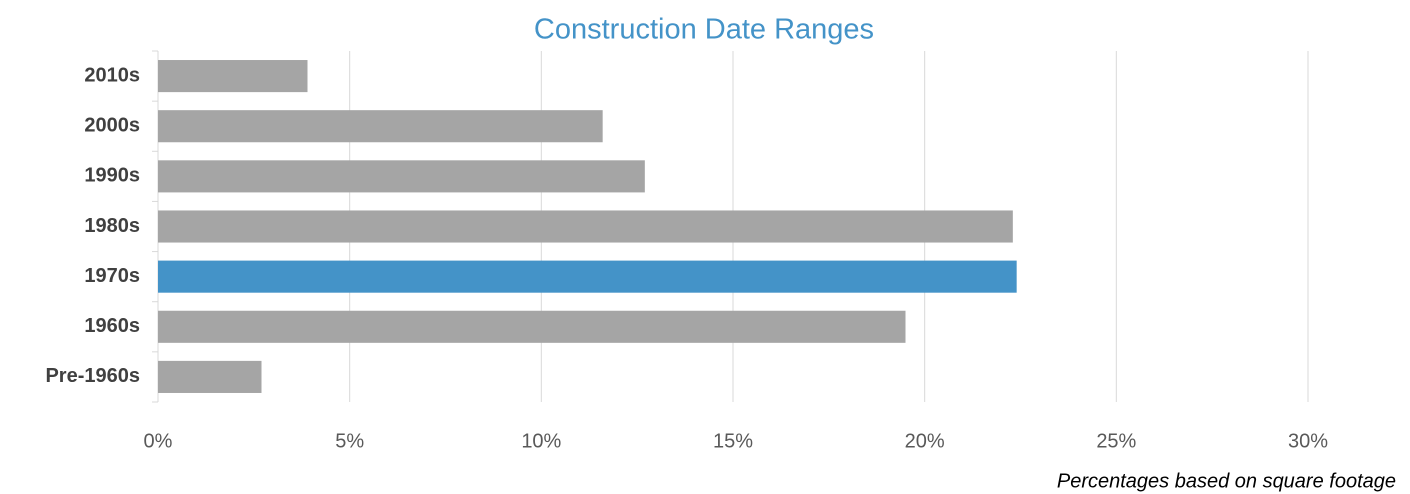 This screenshot has height=494, width=1410. Describe the element at coordinates (704, 30) in the screenshot. I see `chart-title: Construction Date Ranges` at that location.